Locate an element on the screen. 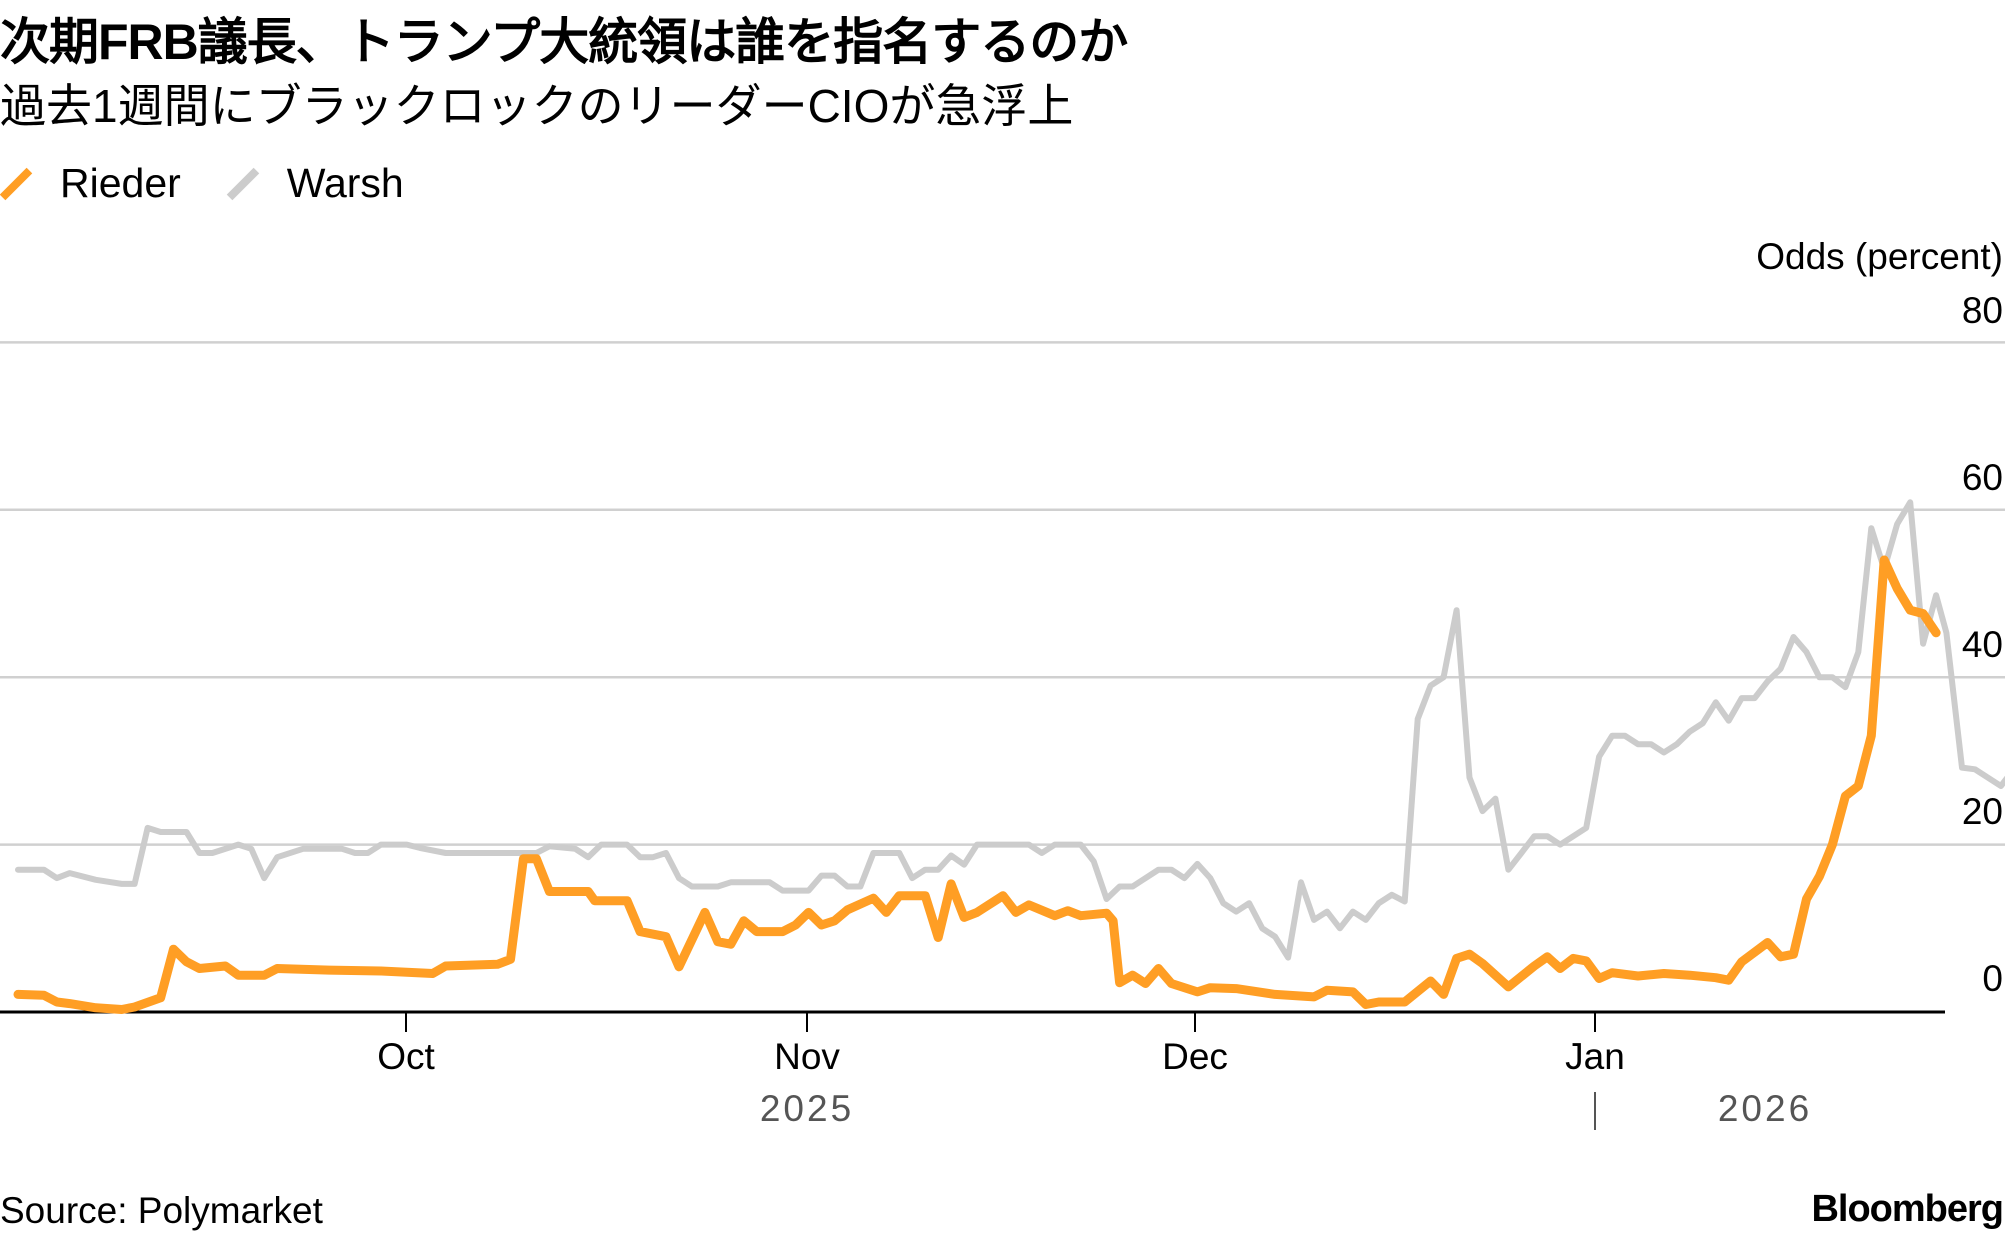  year-label-2025: 2025 is located at coordinates (807, 1108).